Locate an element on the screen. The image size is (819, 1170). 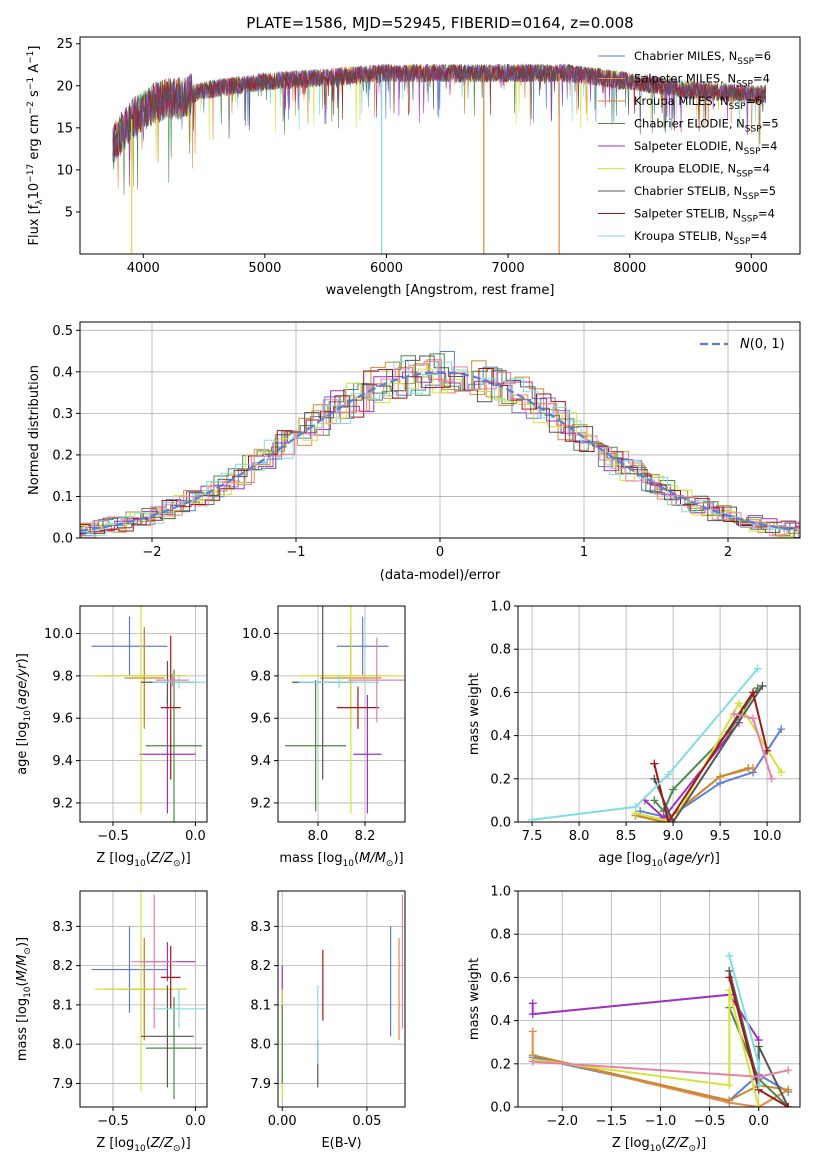
x-tick-label: −1 is located at coordinates (295, 552).